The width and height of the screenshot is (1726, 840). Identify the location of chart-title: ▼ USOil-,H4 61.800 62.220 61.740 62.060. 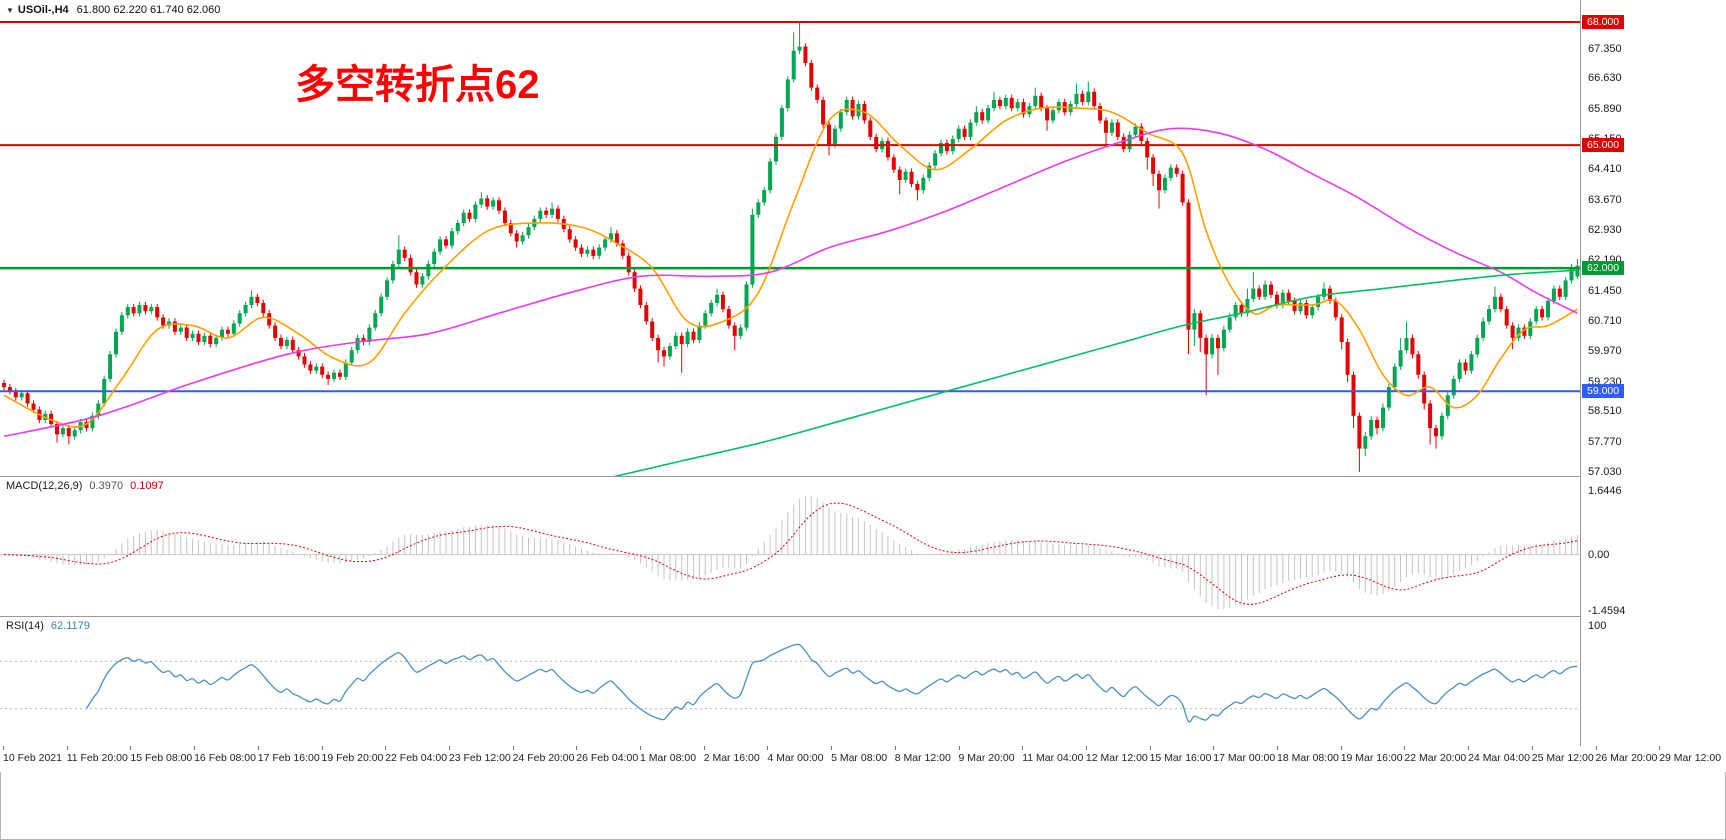
(113, 10).